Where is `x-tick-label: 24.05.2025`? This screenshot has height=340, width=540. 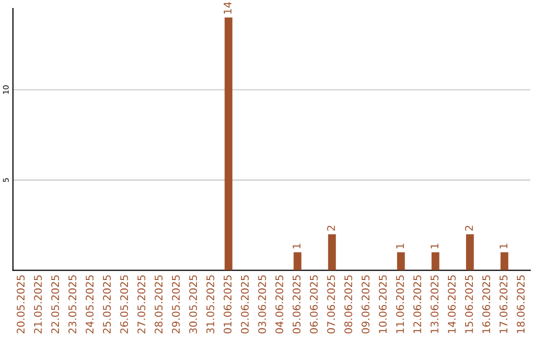
x-tick-label: 24.05.2025 is located at coordinates (90, 304).